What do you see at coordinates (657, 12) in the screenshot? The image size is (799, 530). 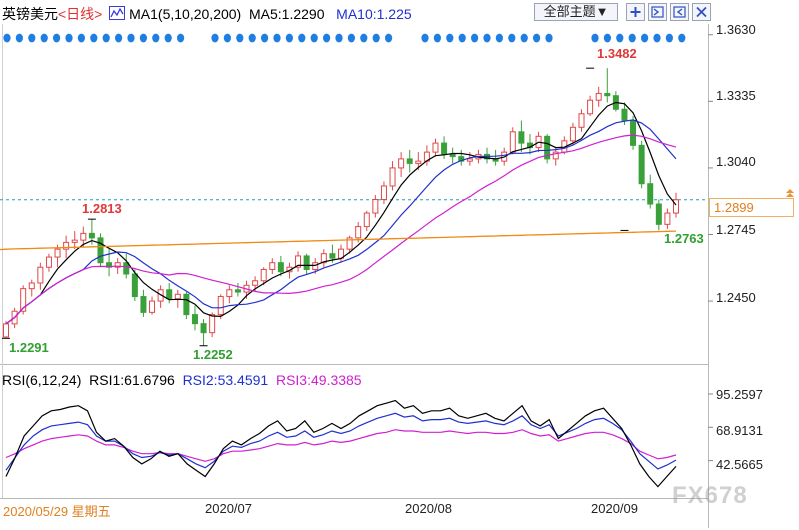 I see `shrink-icon` at bounding box center [657, 12].